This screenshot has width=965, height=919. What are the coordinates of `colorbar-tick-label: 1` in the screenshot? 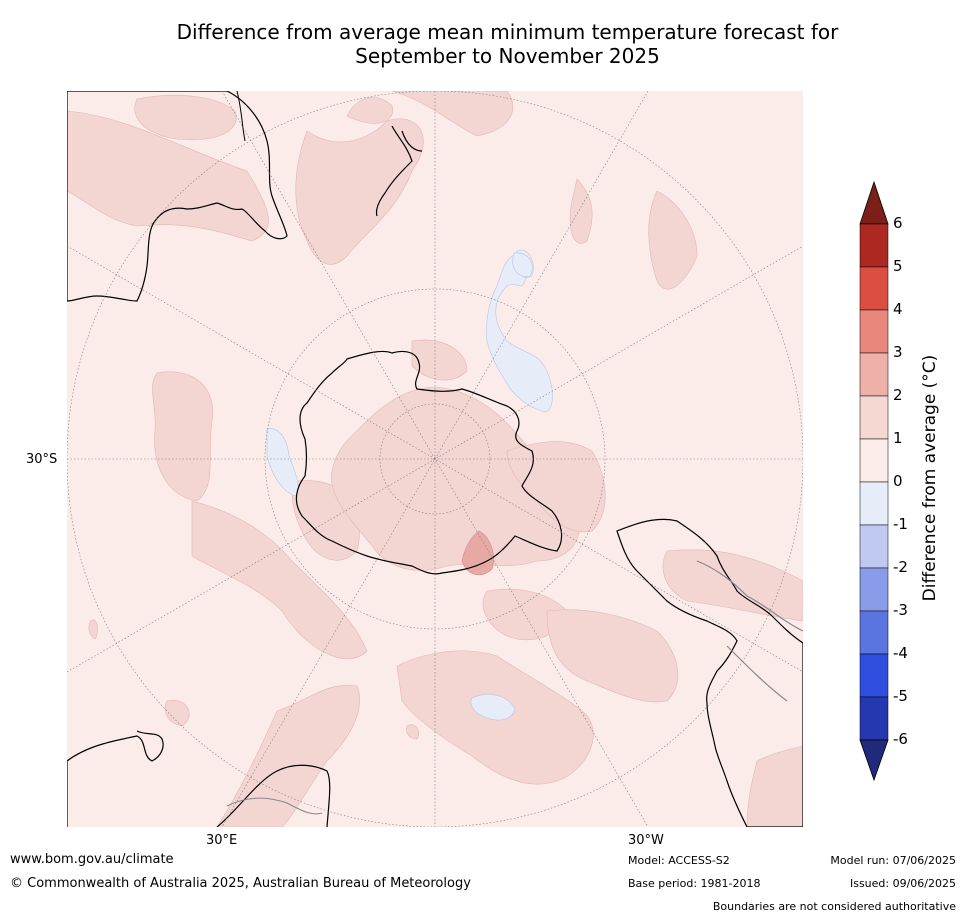 It's located at (898, 438).